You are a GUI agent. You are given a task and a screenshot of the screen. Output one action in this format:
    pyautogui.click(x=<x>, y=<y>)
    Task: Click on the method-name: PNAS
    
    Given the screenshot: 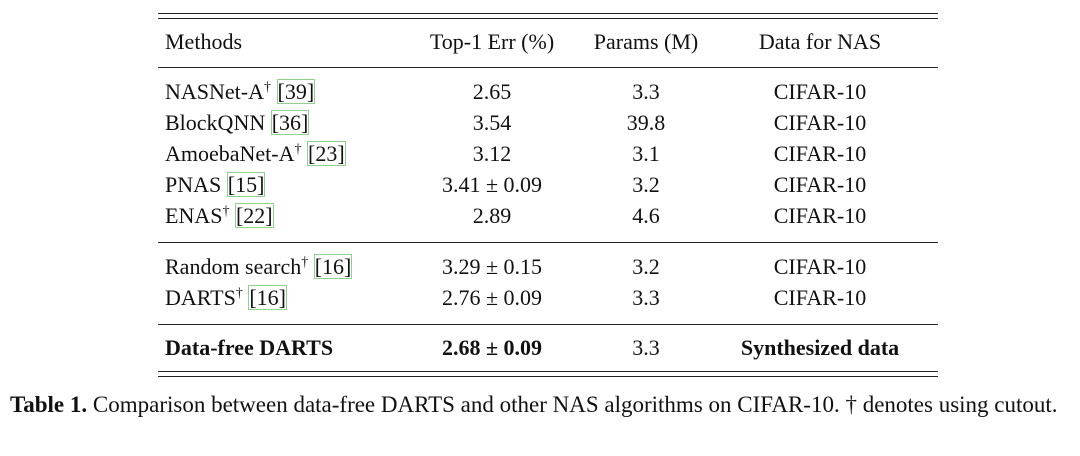 What is the action you would take?
    pyautogui.click(x=193, y=184)
    